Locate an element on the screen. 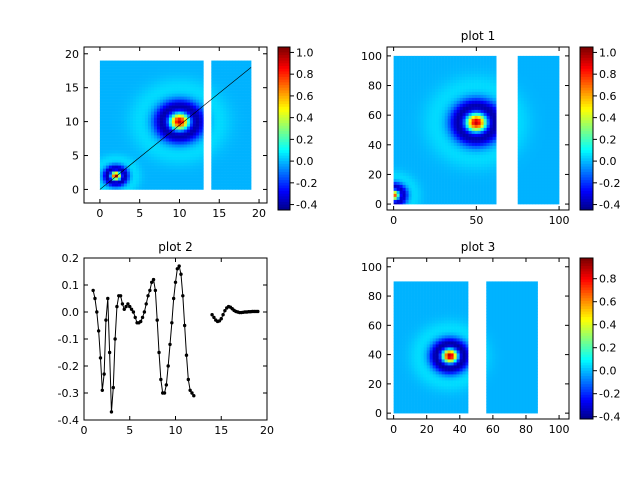 Image resolution: width=640 pixels, height=480 pixels. colorbar-frame is located at coordinates (284, 128).